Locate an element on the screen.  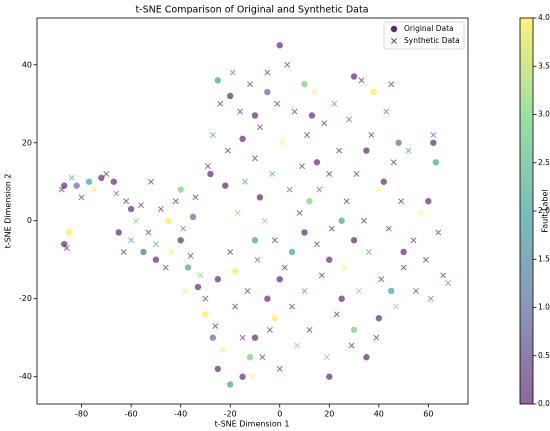
y-tick-label: -20 is located at coordinates (25, 298).